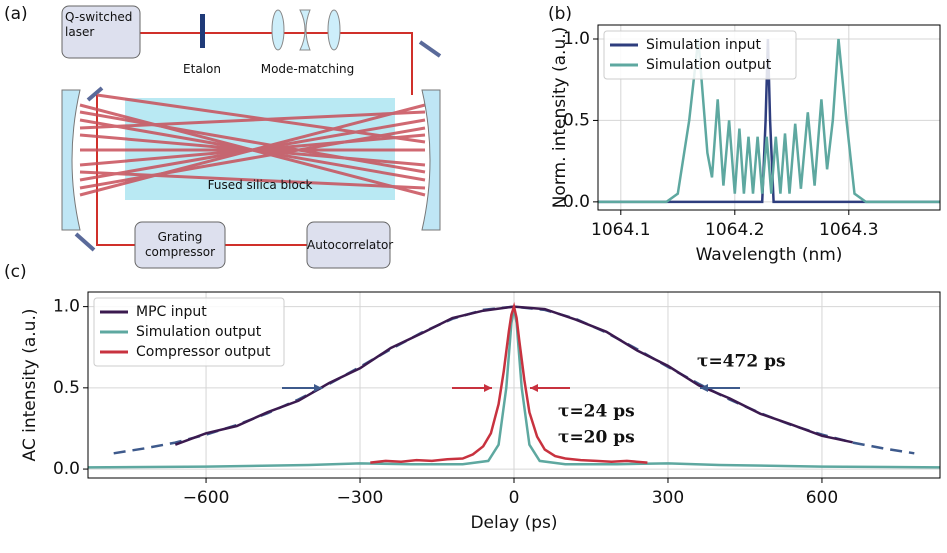 The height and width of the screenshot is (553, 947). What do you see at coordinates (560, 14) in the screenshot?
I see `panel-label: (b)` at bounding box center [560, 14].